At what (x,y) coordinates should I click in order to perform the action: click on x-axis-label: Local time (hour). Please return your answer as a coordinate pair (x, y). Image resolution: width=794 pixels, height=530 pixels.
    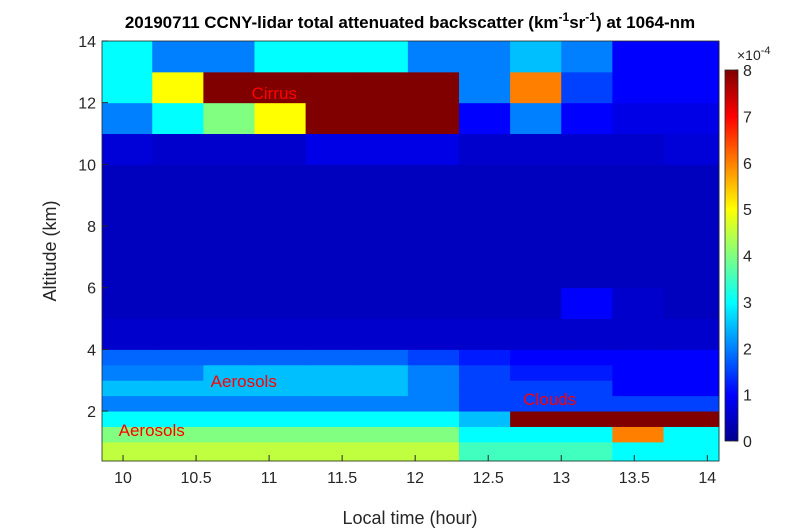
    Looking at the image, I should click on (409, 518).